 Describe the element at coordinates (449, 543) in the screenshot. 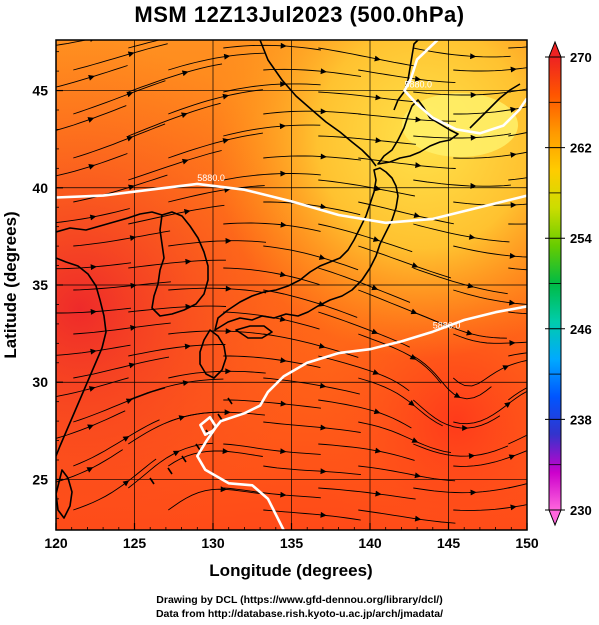

I see `x-tick-label: 145` at that location.